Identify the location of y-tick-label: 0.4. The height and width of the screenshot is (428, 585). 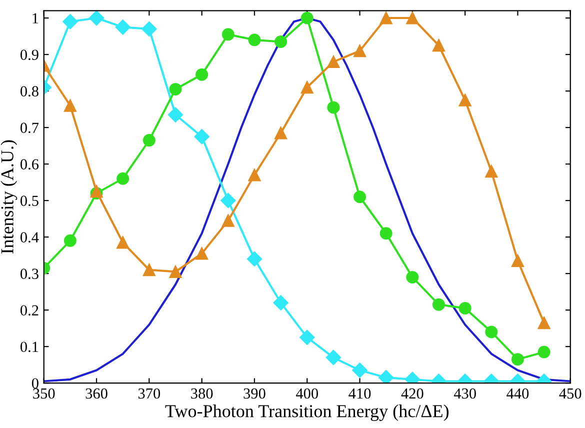
(29, 237).